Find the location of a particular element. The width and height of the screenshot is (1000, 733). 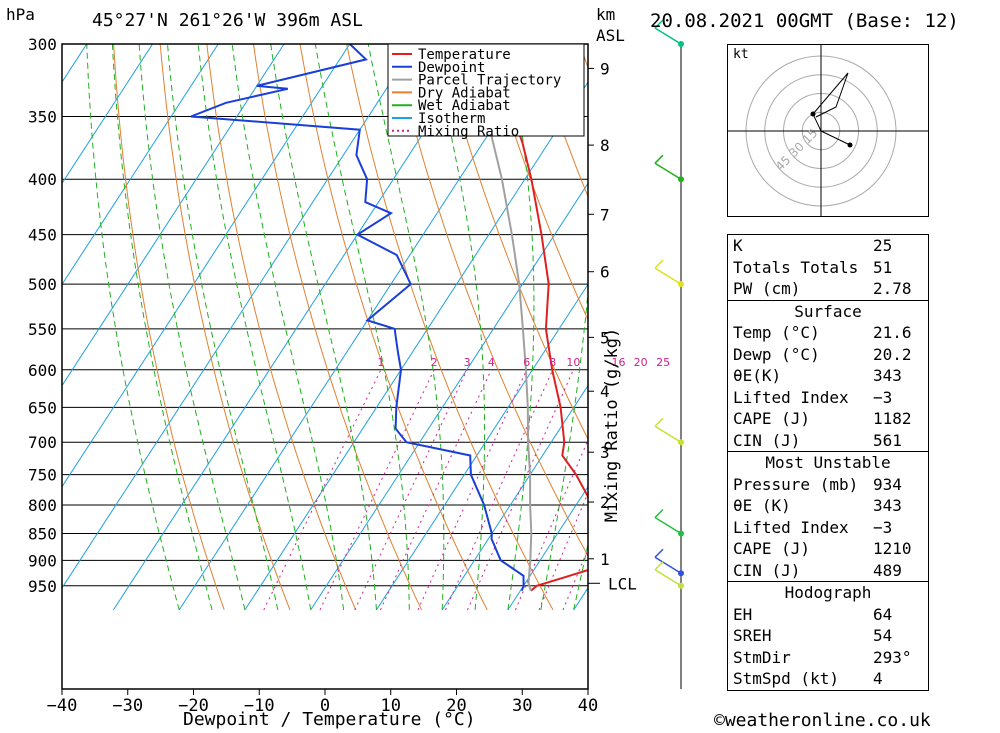

index-row: Dewp (°C) 20.2 is located at coordinates (828, 355).